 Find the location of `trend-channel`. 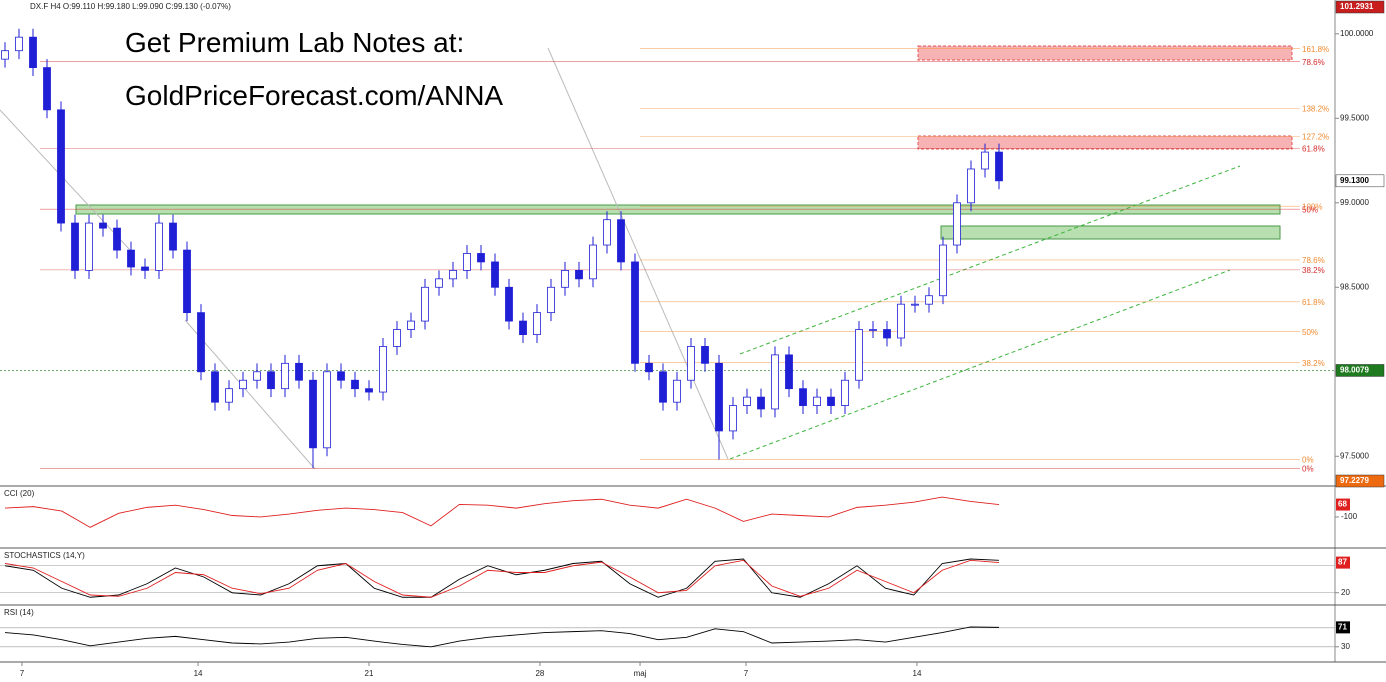

trend-channel is located at coordinates (980, 364).